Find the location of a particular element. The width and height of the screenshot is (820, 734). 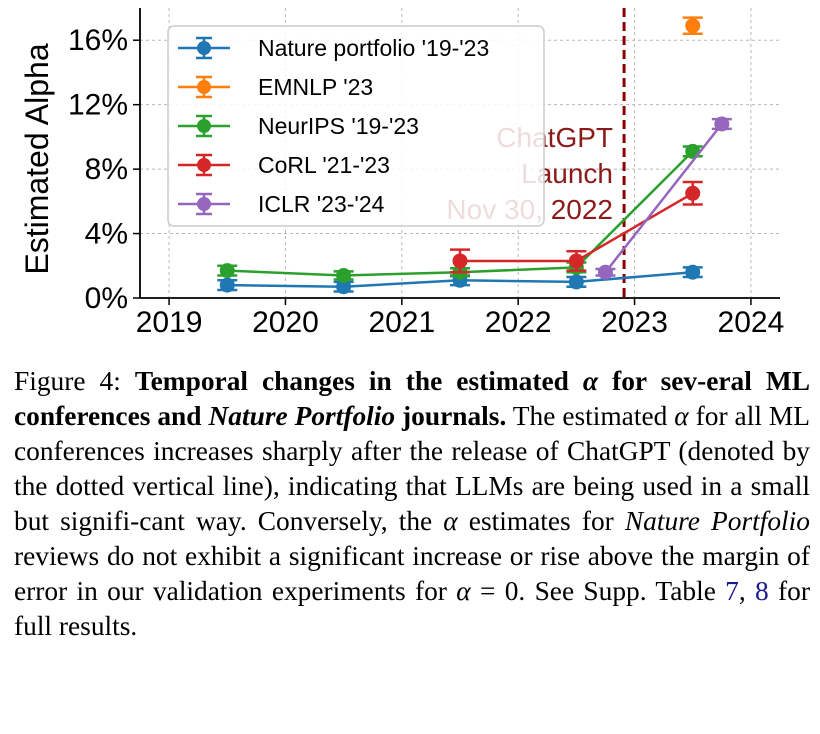

table-ref-link: 8 is located at coordinates (762, 591).